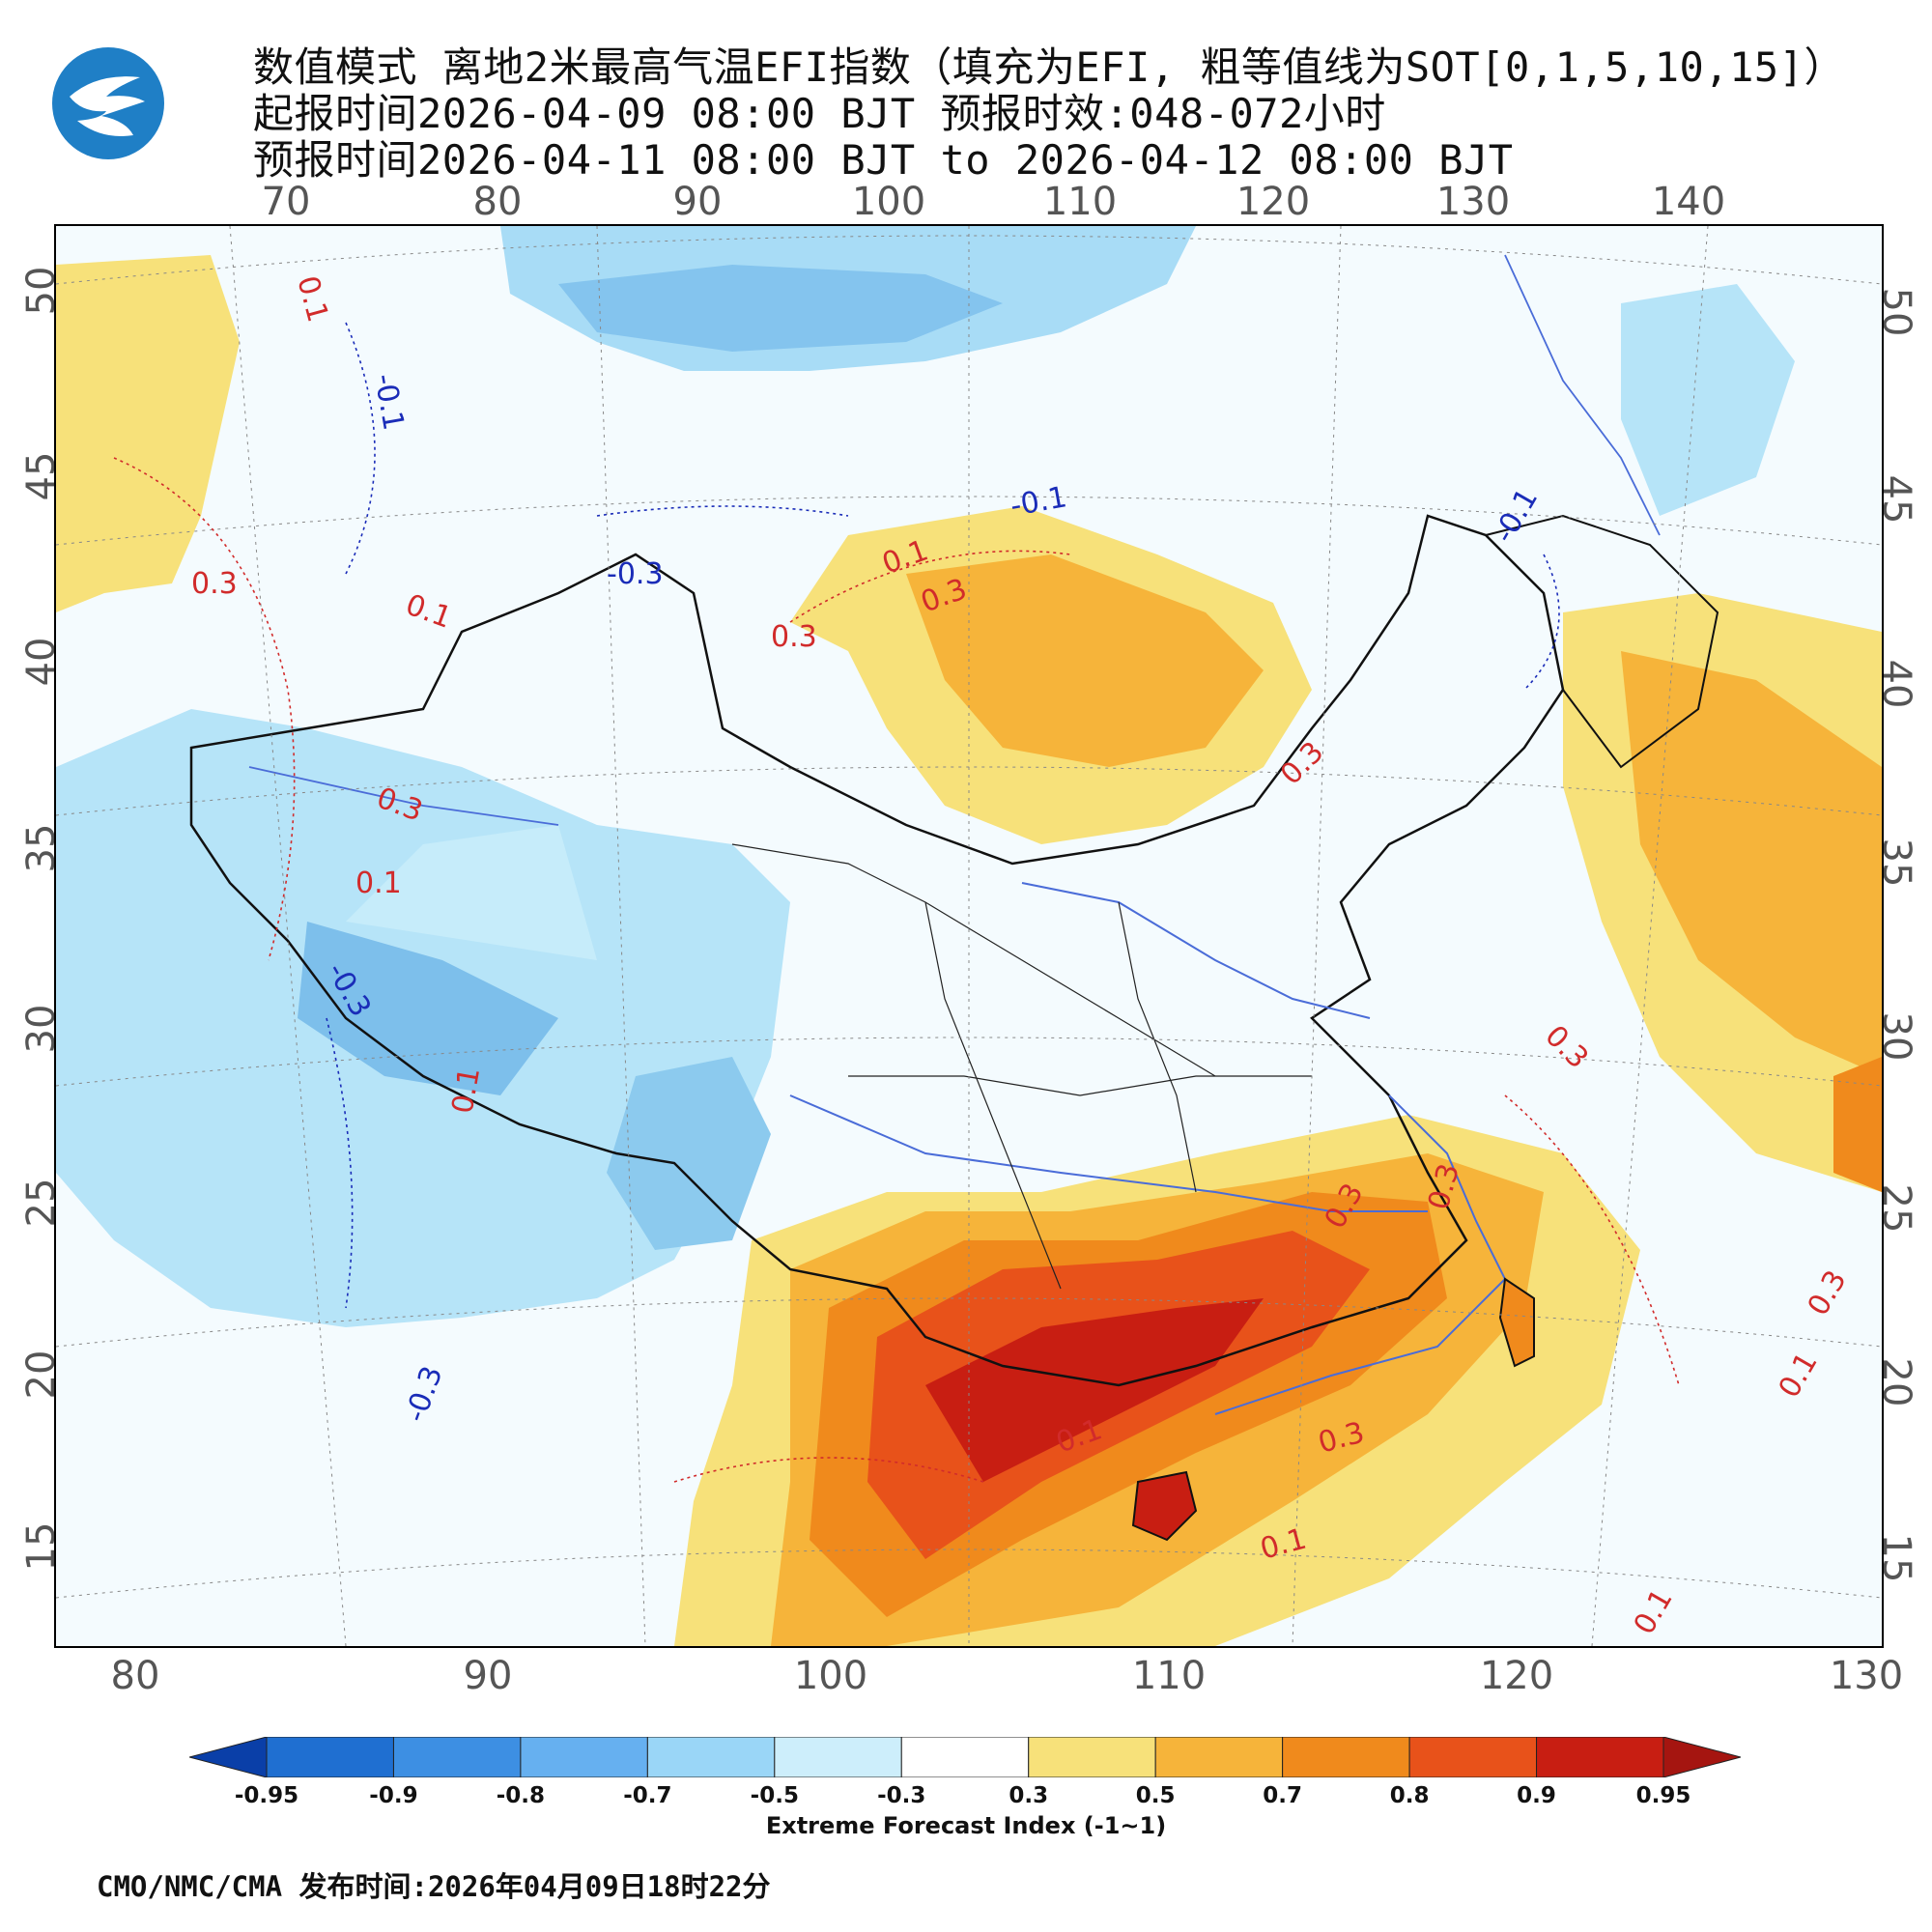  Describe the element at coordinates (1536, 1795) in the screenshot. I see `colorbar-label: 0.9` at that location.